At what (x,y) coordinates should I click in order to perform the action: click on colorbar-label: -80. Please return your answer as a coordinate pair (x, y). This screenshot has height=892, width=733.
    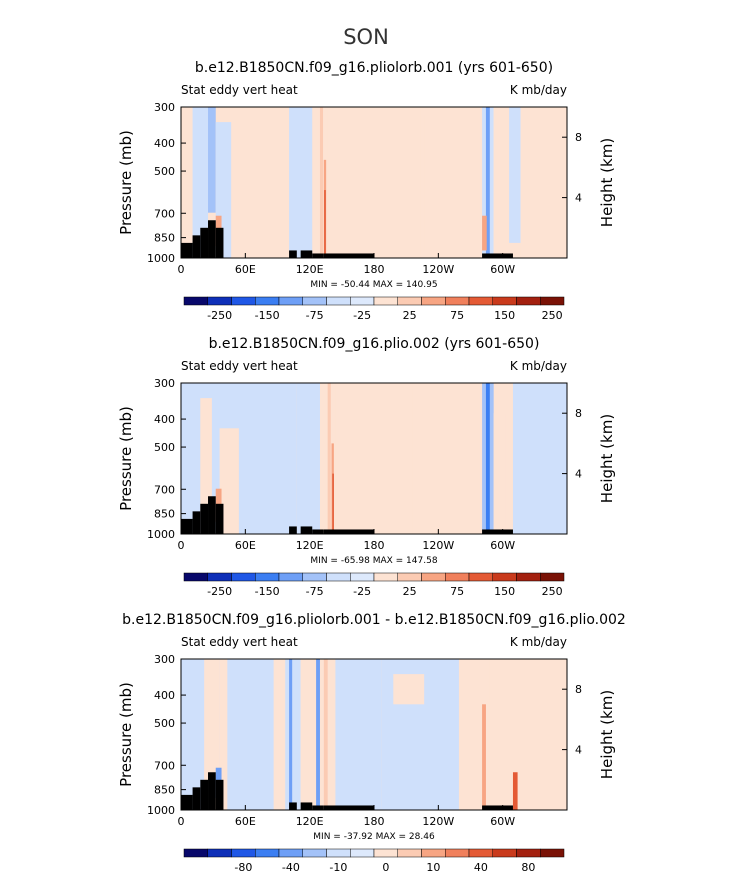
    Looking at the image, I should click on (243, 867).